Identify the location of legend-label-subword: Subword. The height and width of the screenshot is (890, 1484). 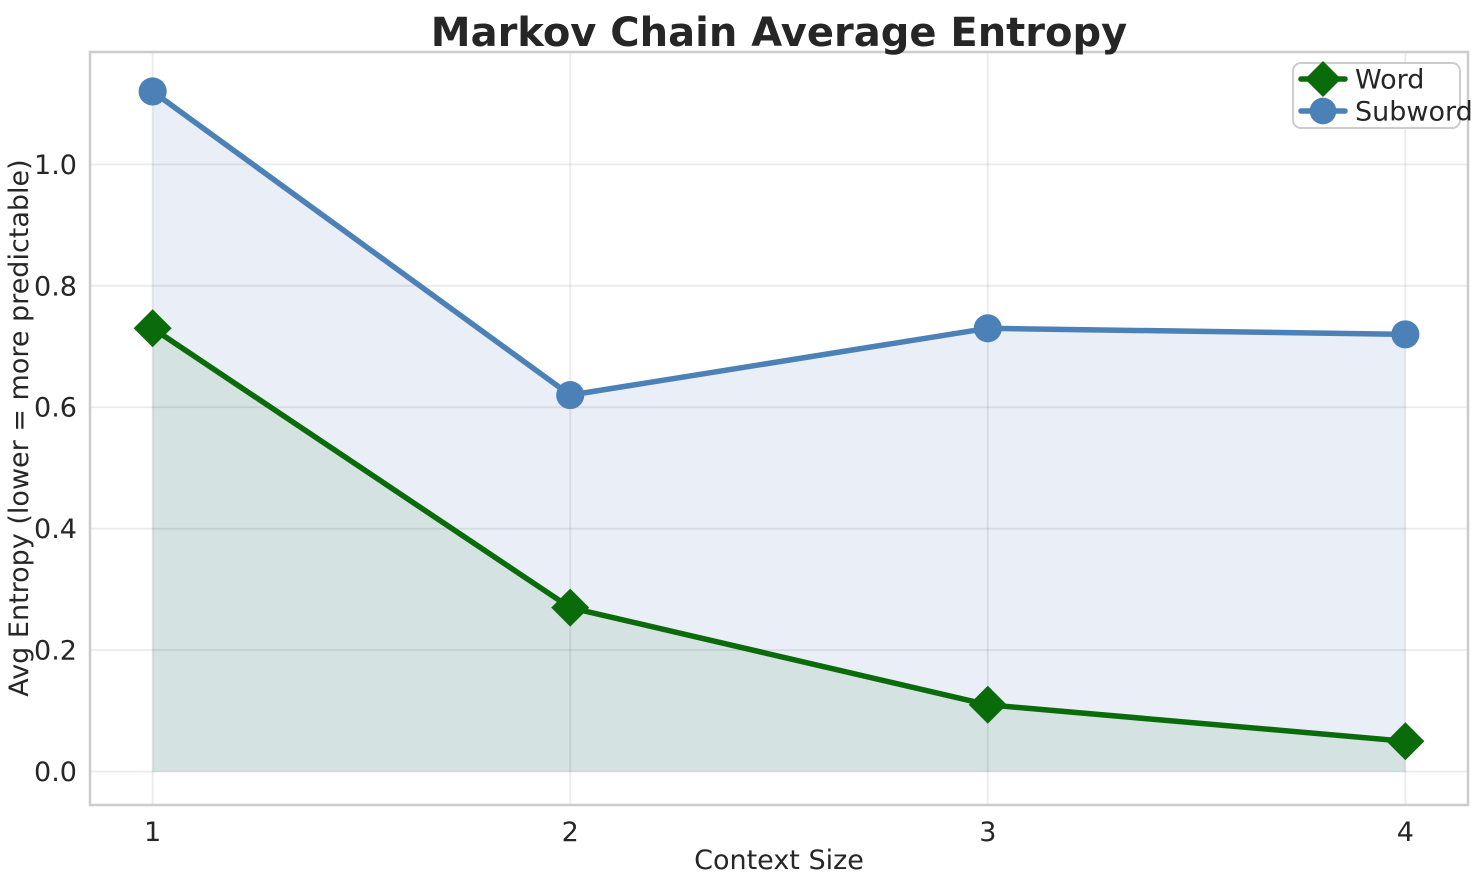
(1414, 112).